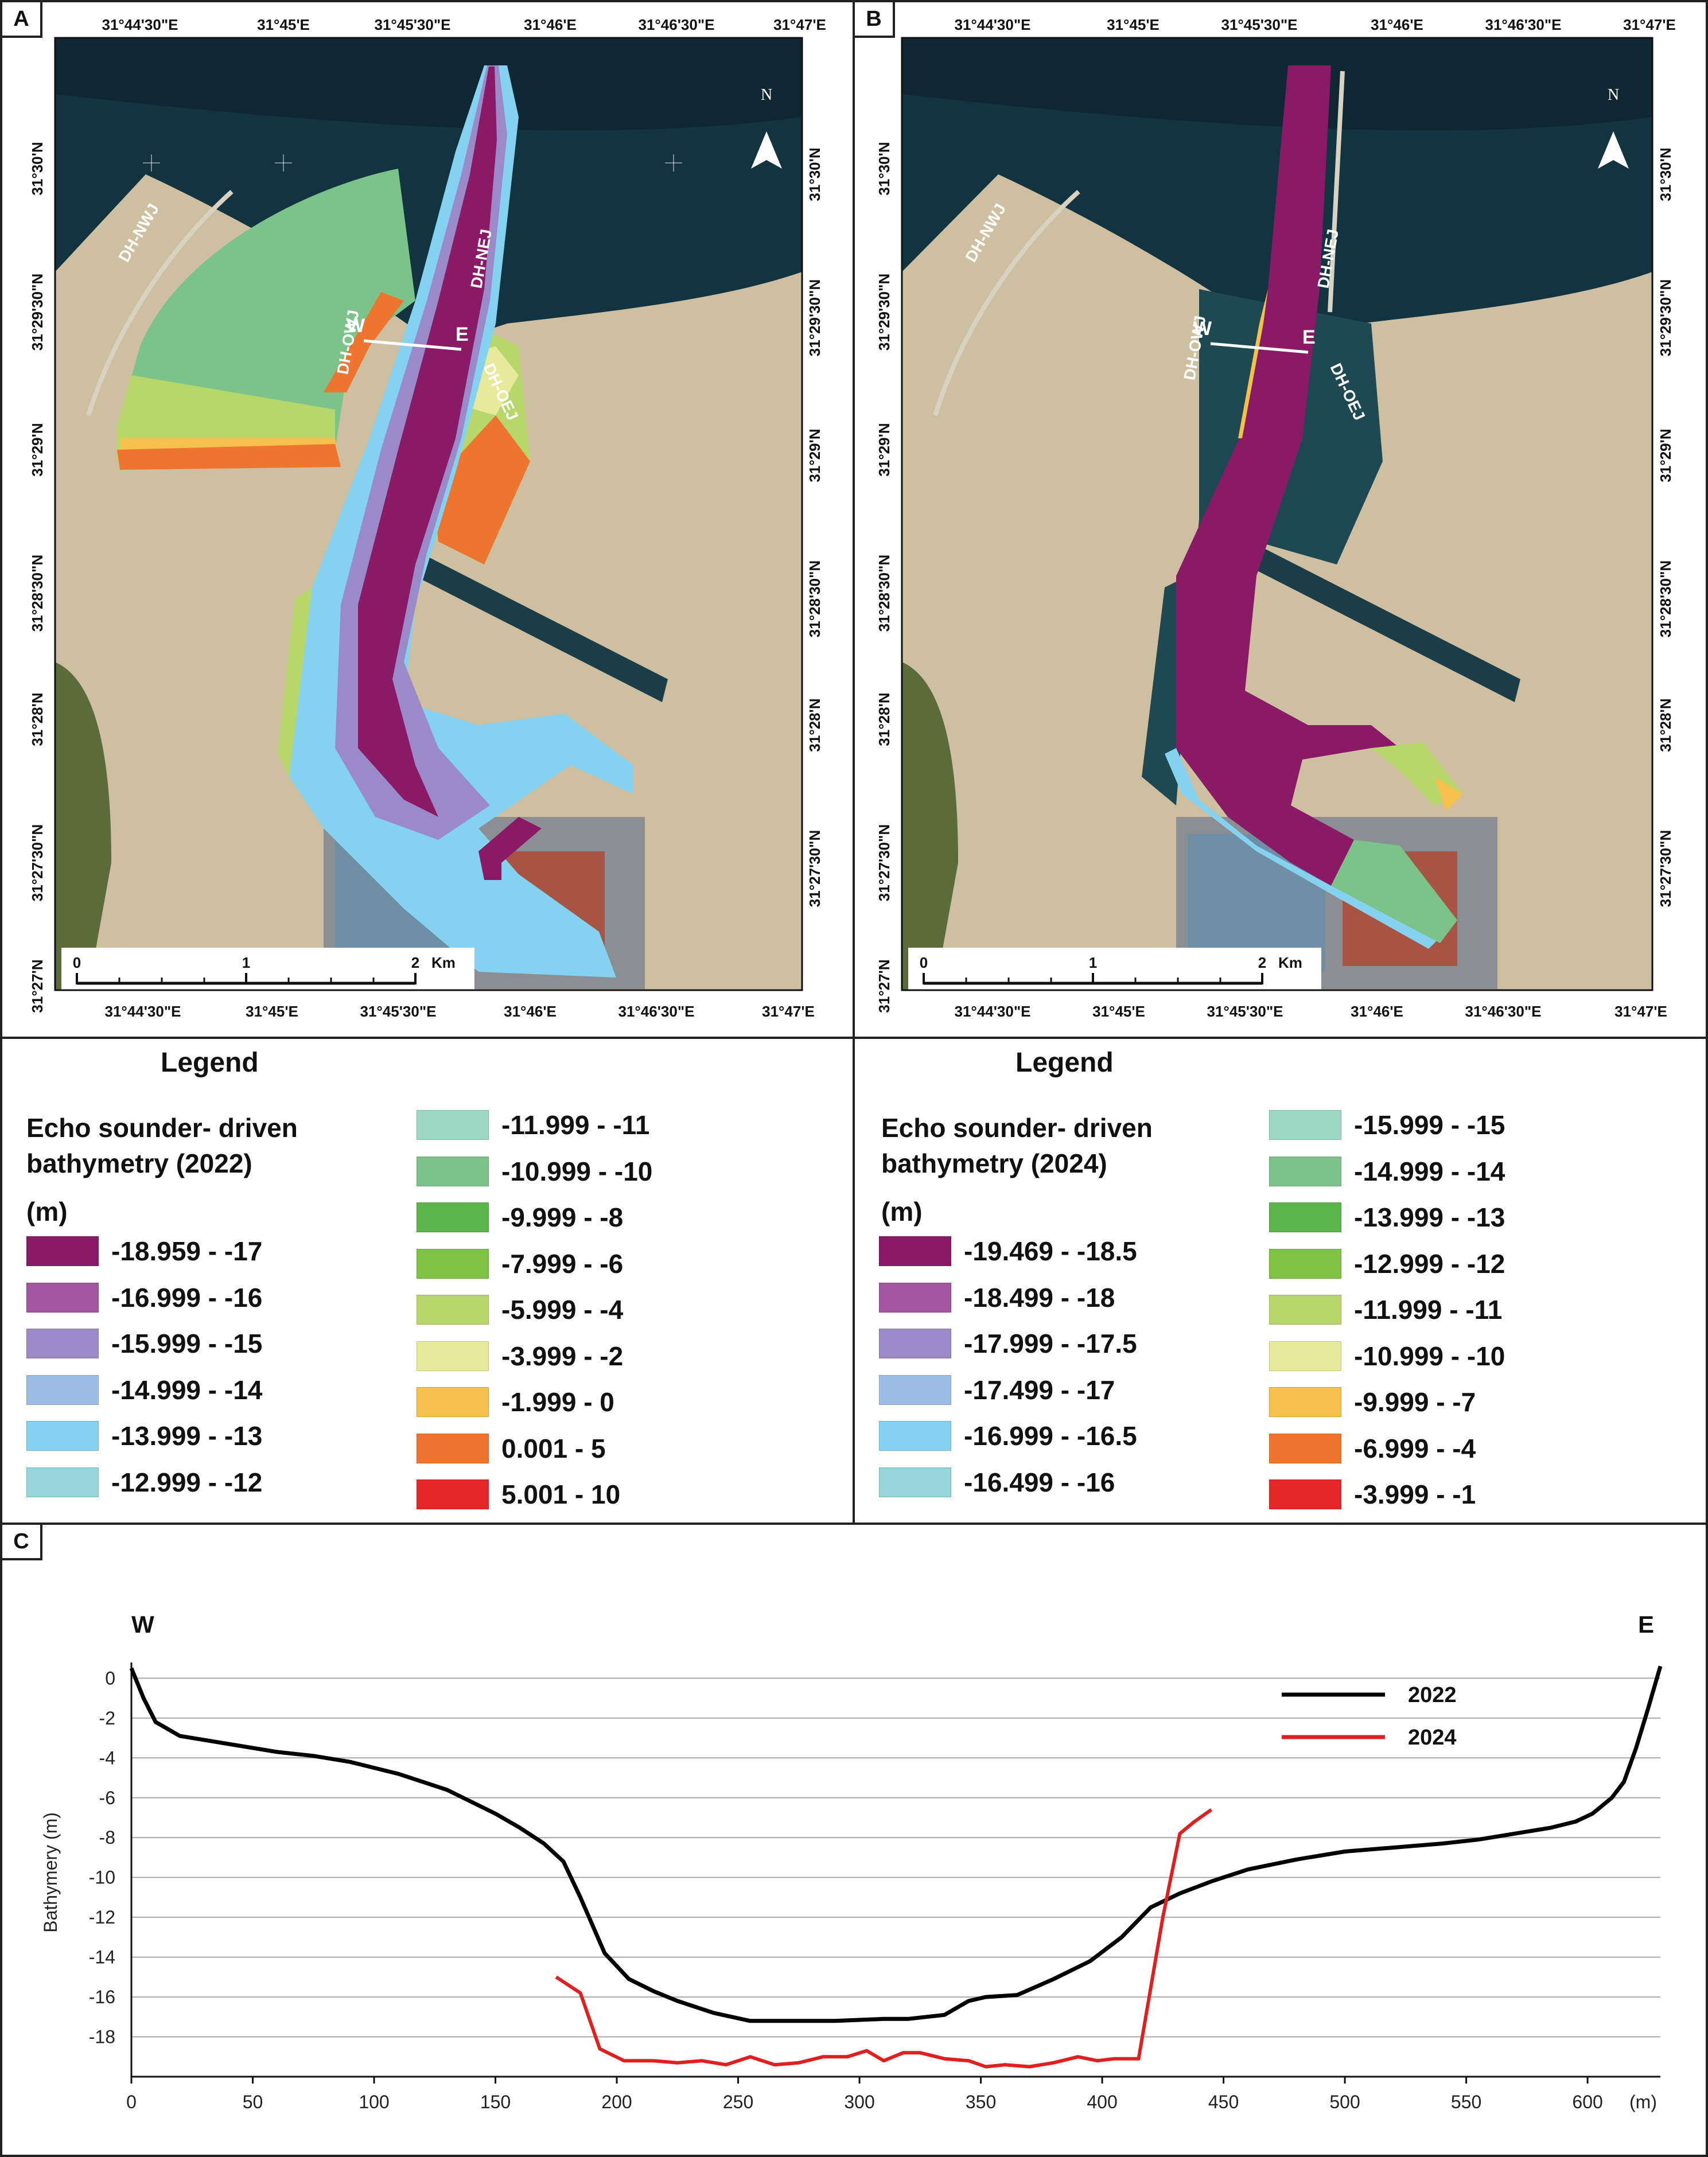 The image size is (1708, 2157). What do you see at coordinates (107, 1757) in the screenshot?
I see `y-tick-label: -4` at bounding box center [107, 1757].